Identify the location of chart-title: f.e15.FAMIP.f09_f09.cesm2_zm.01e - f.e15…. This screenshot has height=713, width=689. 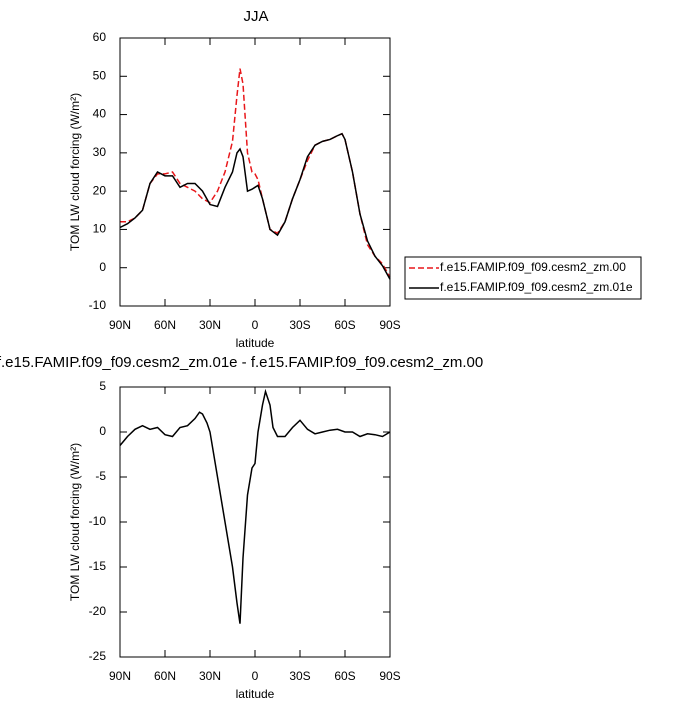
(241, 362).